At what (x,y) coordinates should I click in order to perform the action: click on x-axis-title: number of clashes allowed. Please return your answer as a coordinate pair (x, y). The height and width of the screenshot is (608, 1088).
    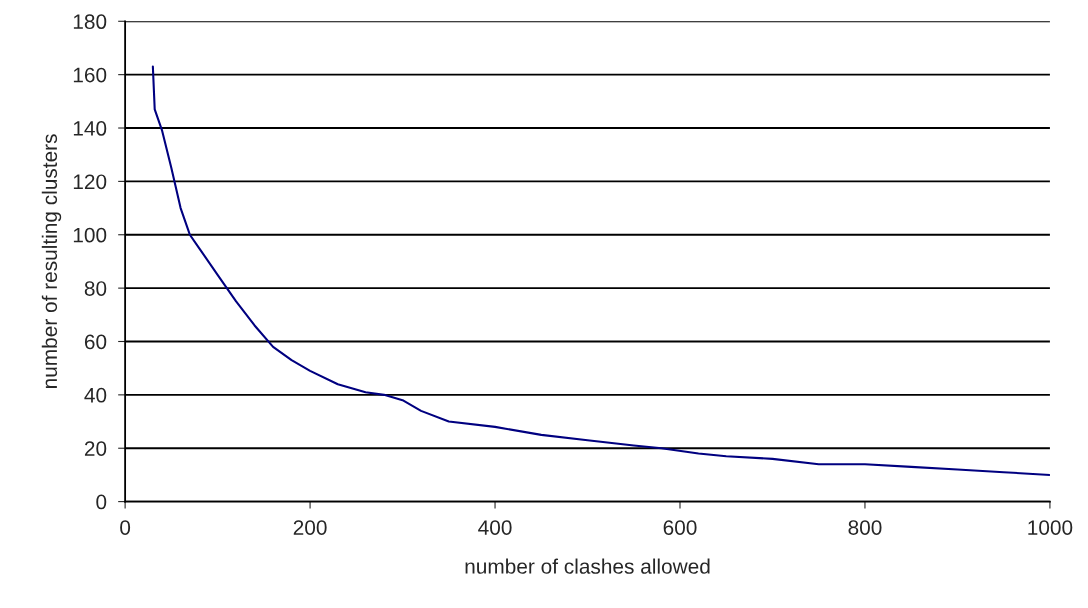
    Looking at the image, I should click on (587, 566).